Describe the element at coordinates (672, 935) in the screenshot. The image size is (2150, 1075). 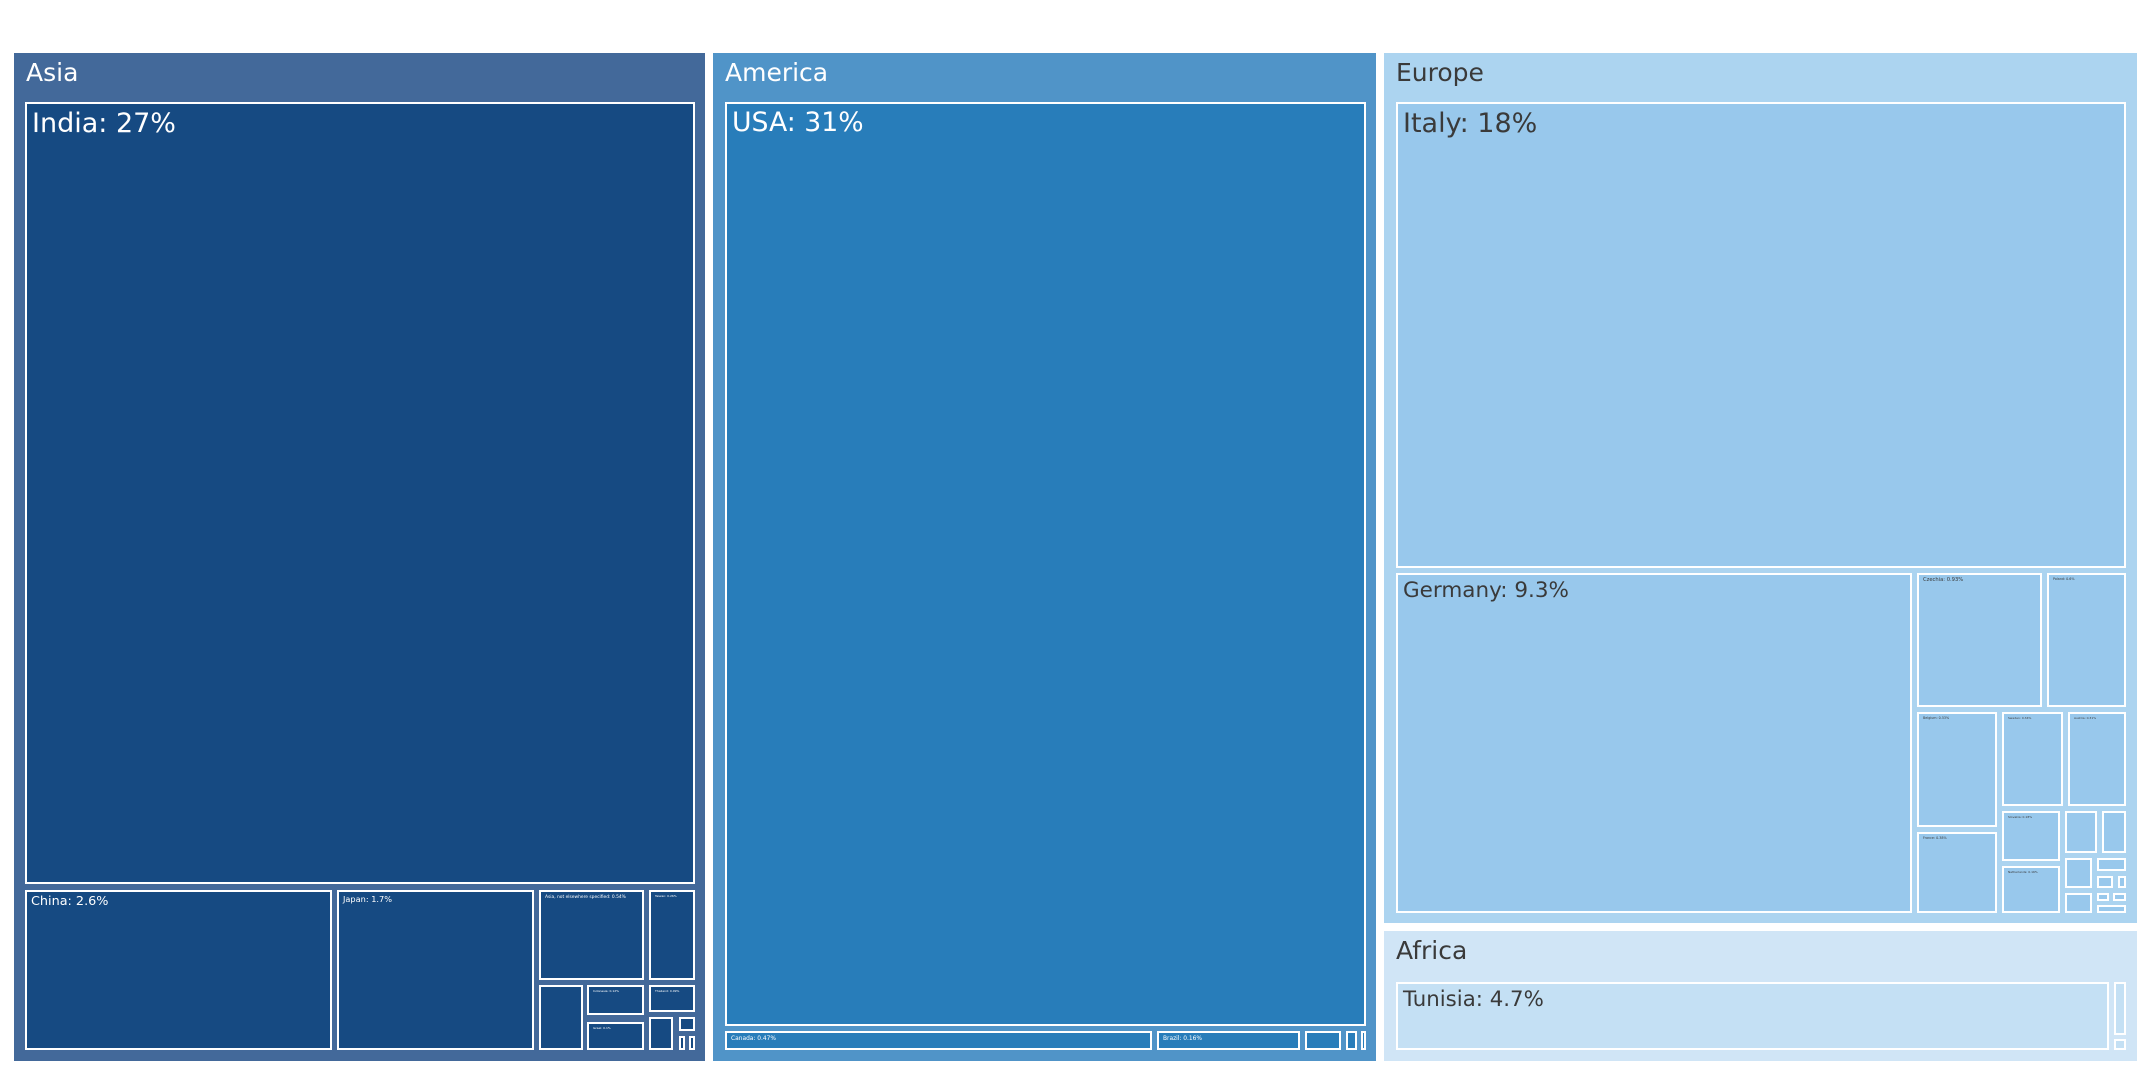
I see `treemap-cell-asia-4: Taiwan: 0.26%` at that location.